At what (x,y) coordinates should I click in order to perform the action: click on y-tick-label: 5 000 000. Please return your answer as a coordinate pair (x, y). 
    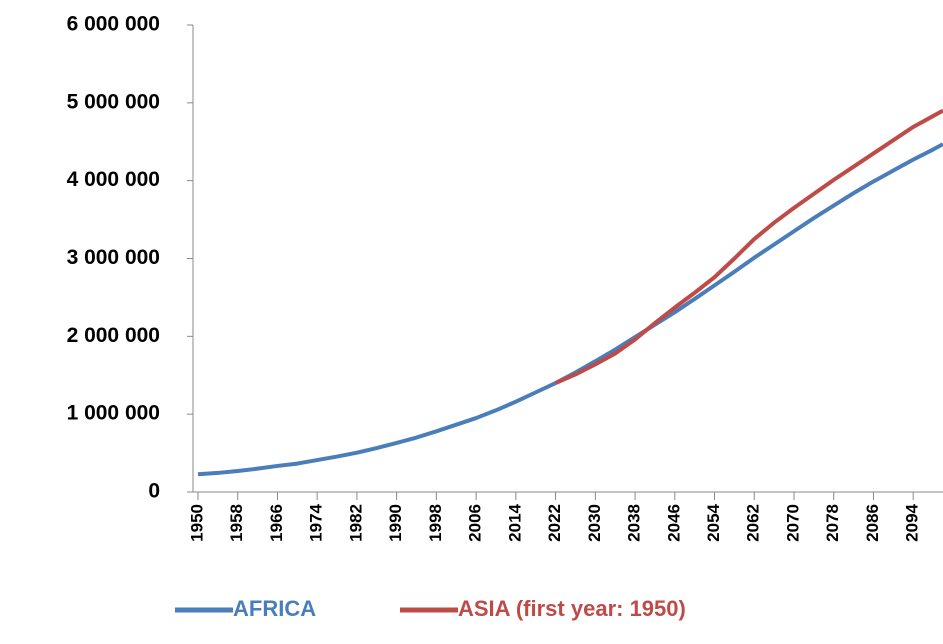
    Looking at the image, I should click on (113, 101).